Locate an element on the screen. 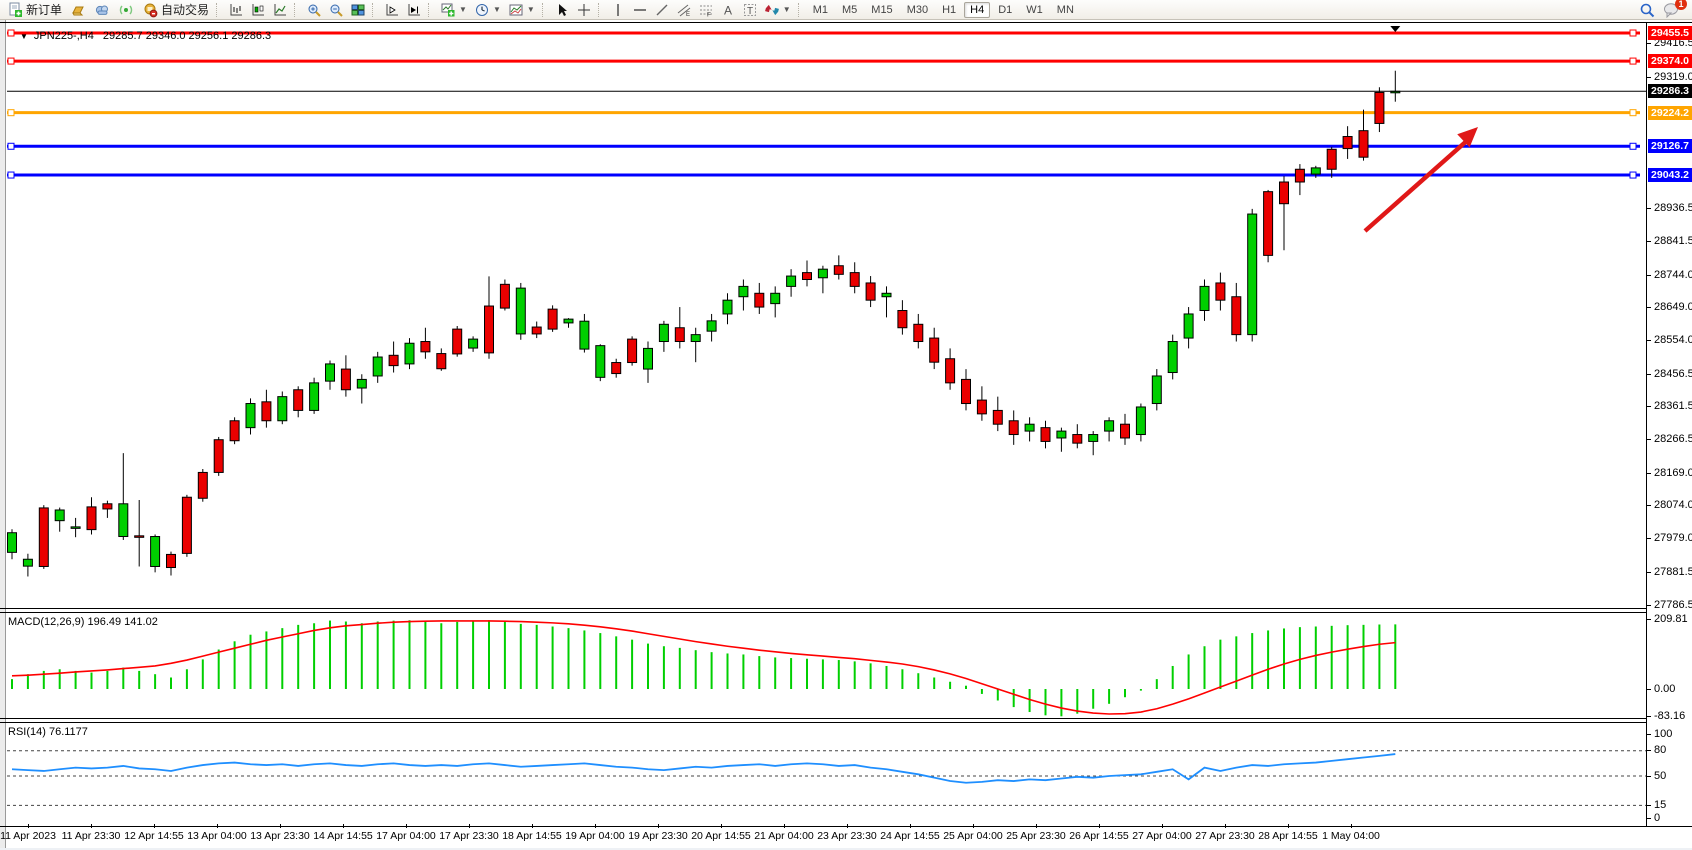 Image resolution: width=1692 pixels, height=850 pixels. market-watch-button is located at coordinates (78, 10).